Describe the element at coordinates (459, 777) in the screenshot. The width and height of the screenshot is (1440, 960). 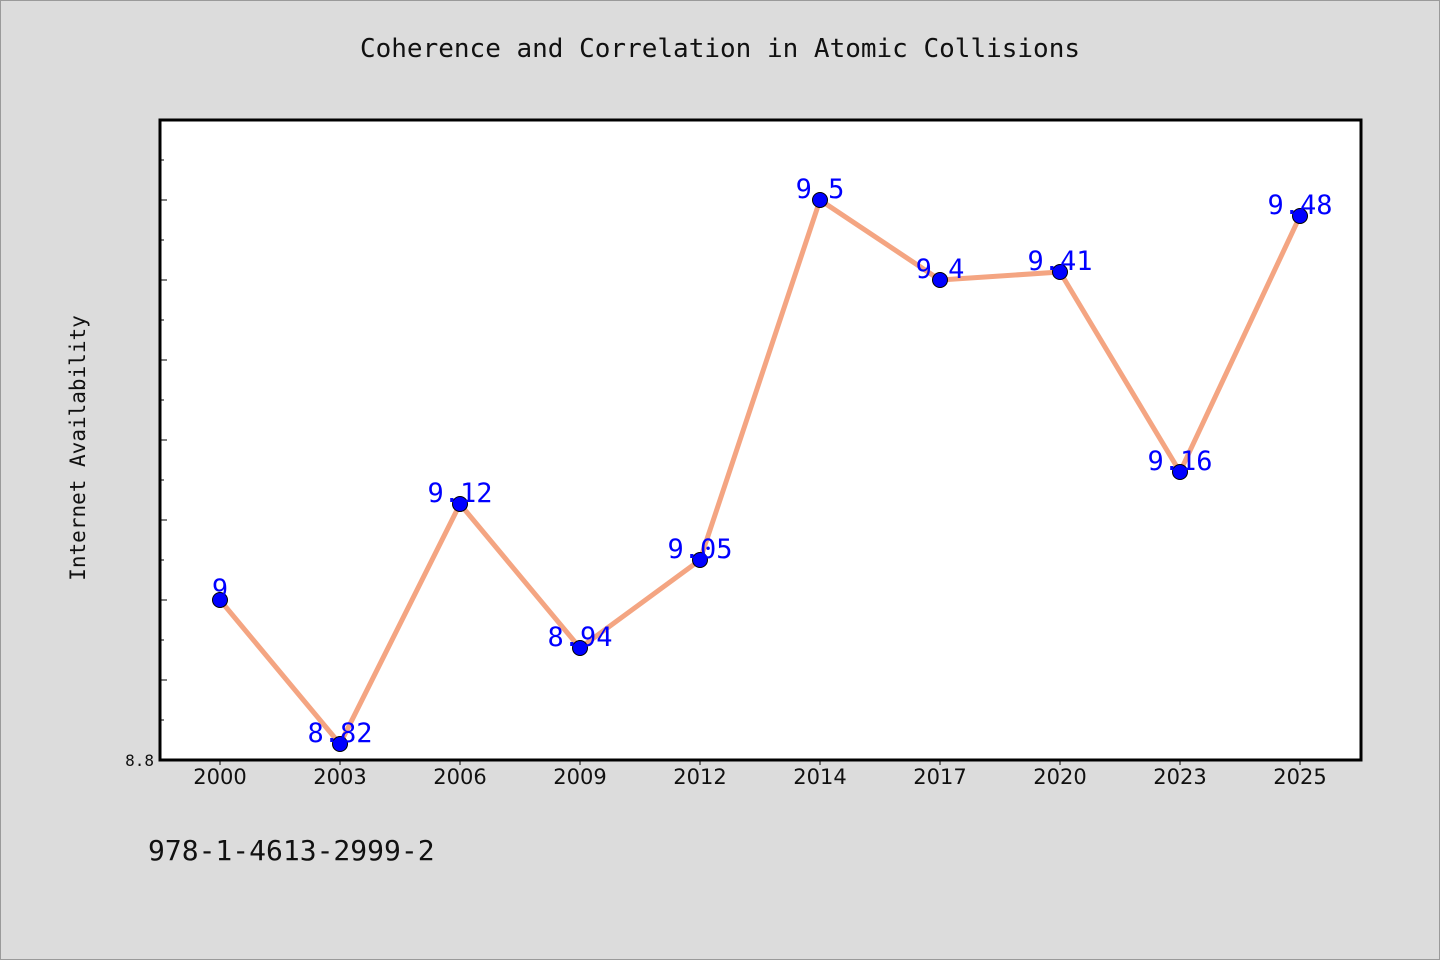
I see `x-tick-label: 2006` at that location.